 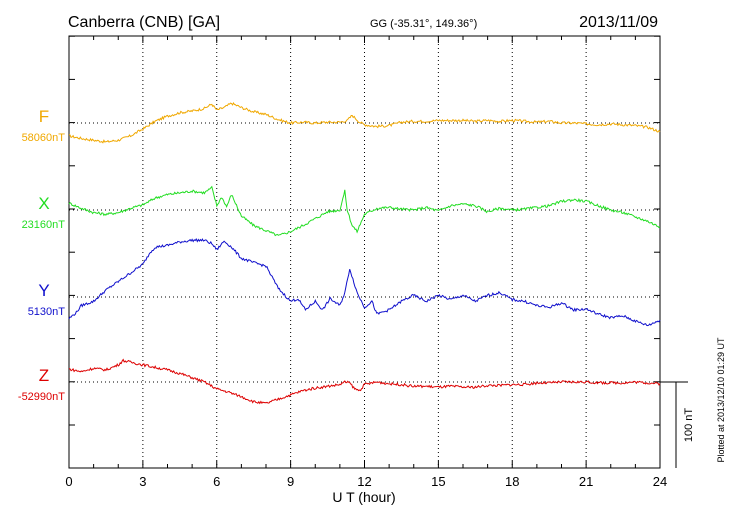 I want to click on x-tick-label: 18, so click(x=512, y=481).